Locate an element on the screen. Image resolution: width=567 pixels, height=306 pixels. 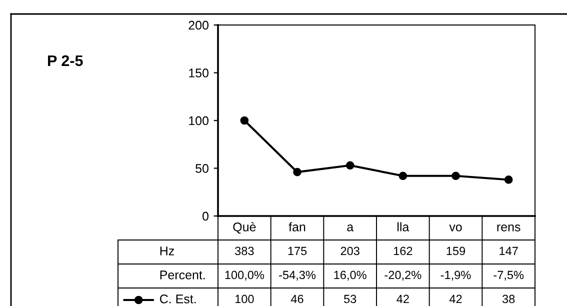
x-tick-label: fan is located at coordinates (297, 227).